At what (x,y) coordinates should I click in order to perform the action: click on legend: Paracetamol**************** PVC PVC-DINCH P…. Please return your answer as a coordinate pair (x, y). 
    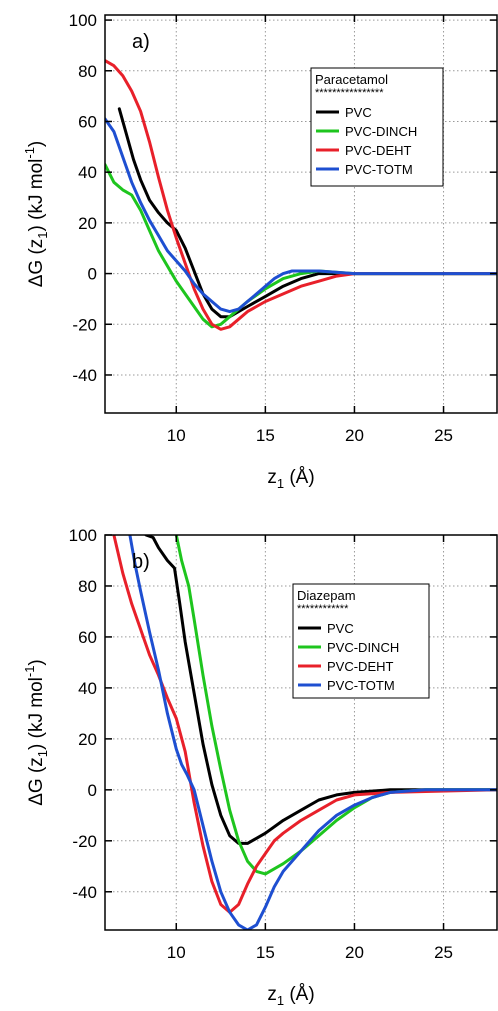
    Looking at the image, I should click on (377, 127).